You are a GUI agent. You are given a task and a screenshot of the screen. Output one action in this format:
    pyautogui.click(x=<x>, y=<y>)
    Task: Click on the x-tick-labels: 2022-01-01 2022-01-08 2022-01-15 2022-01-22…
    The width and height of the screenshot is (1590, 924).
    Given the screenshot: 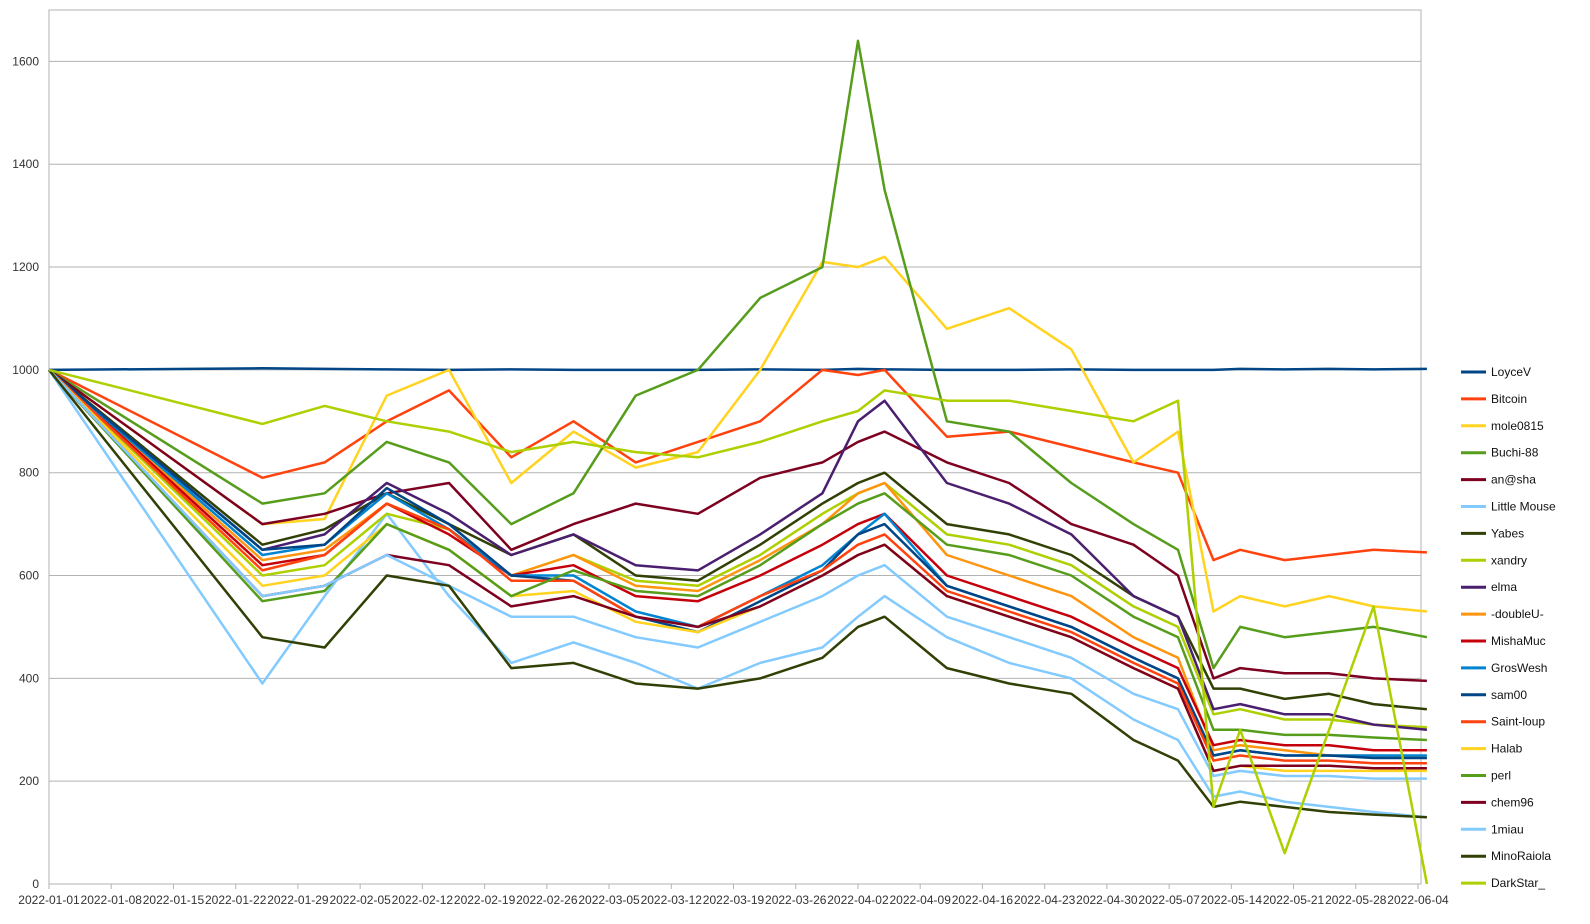 What is the action you would take?
    pyautogui.click(x=733, y=900)
    